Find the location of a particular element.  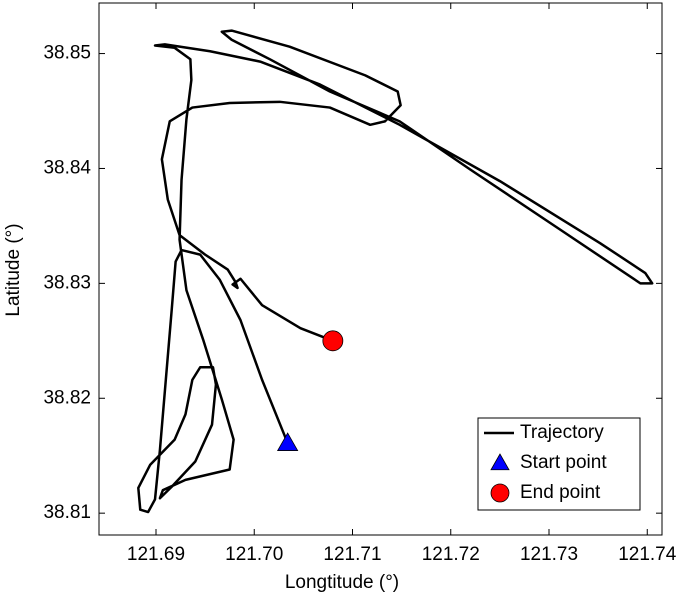

x-tick-label: 121.71 is located at coordinates (352, 554).